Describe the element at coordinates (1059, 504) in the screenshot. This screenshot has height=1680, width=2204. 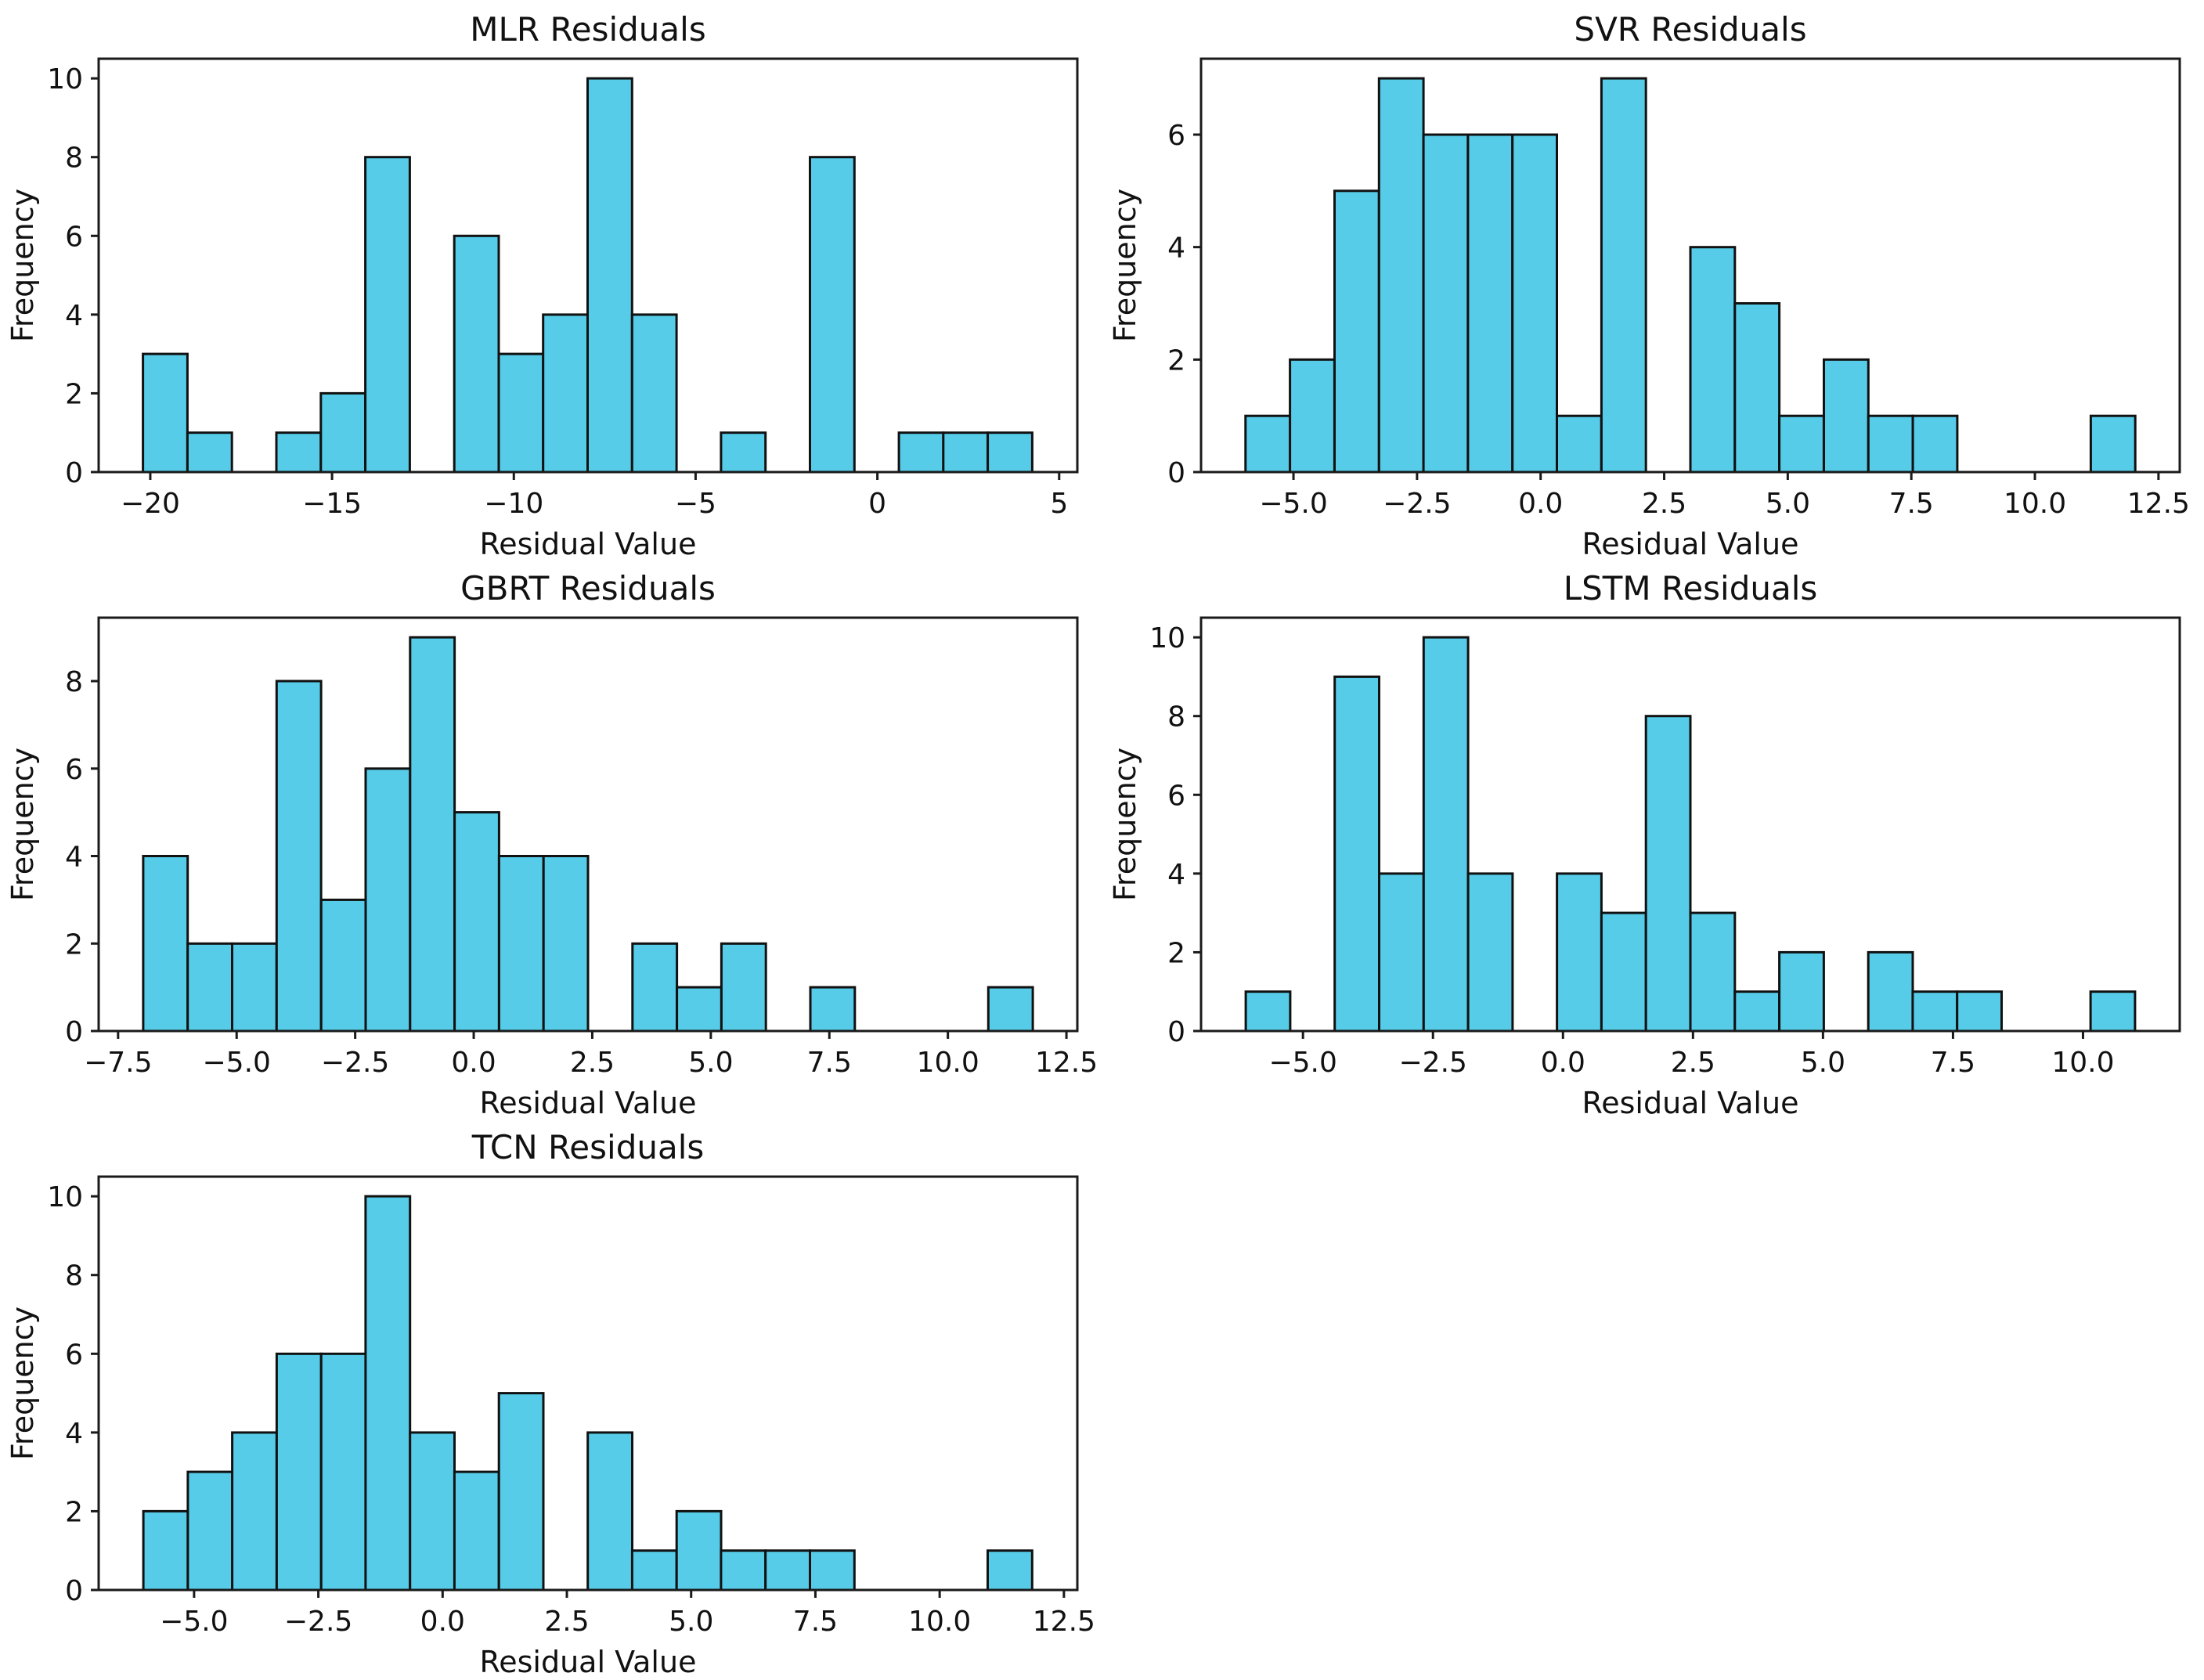
I see `x-tick-label: 5` at that location.